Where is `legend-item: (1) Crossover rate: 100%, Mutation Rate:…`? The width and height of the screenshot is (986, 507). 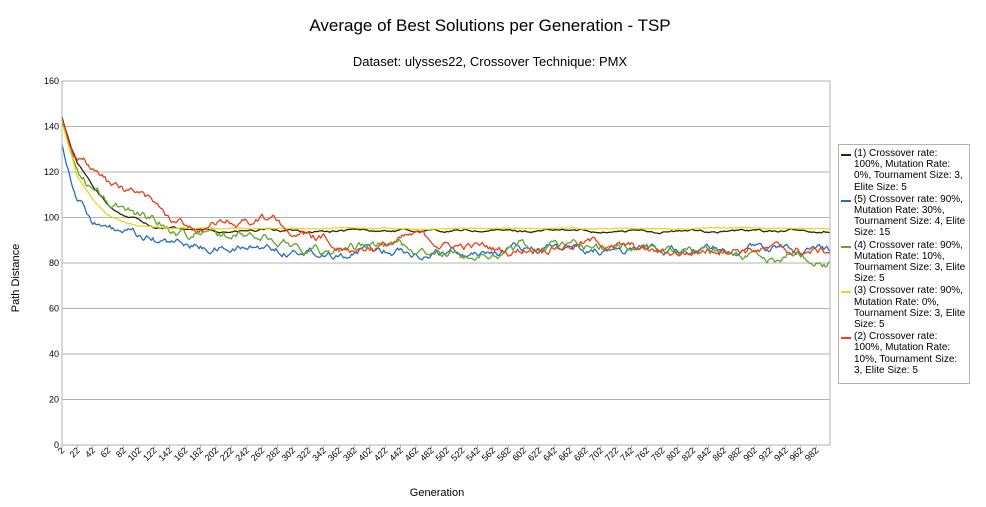
legend-item: (1) Crossover rate: 100%, Mutation Rate:… is located at coordinates (904, 170).